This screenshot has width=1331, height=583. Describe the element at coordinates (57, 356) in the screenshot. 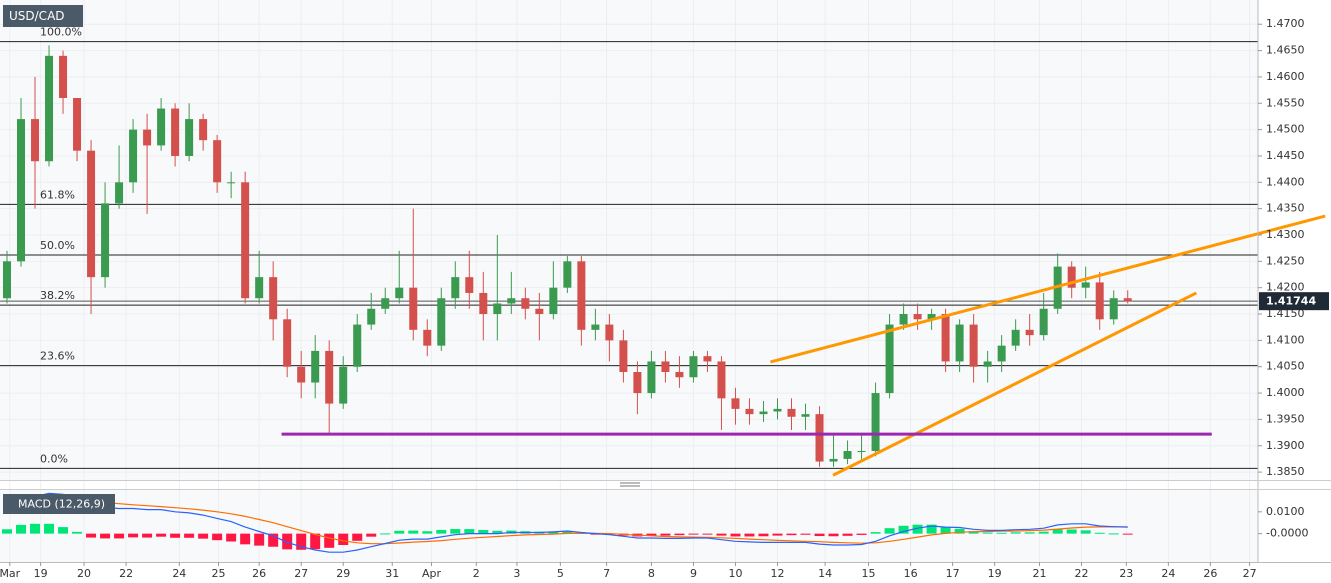

I see `fib-label: 23.6%` at that location.